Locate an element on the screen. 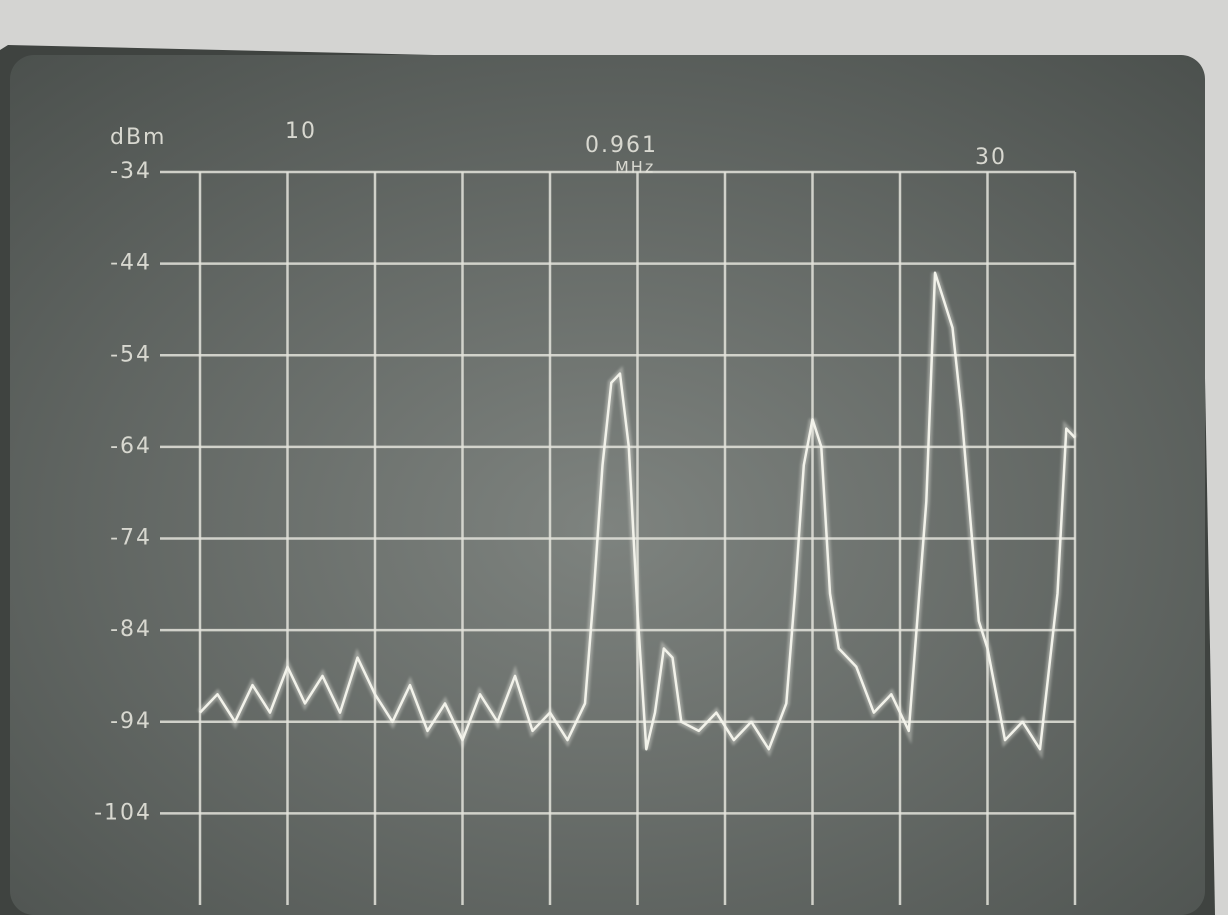  rbw-label: 30 is located at coordinates (991, 157).